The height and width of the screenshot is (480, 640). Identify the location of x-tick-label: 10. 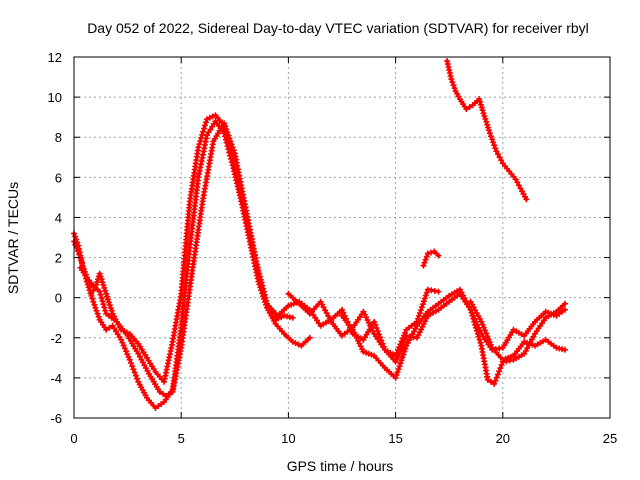
(288, 438).